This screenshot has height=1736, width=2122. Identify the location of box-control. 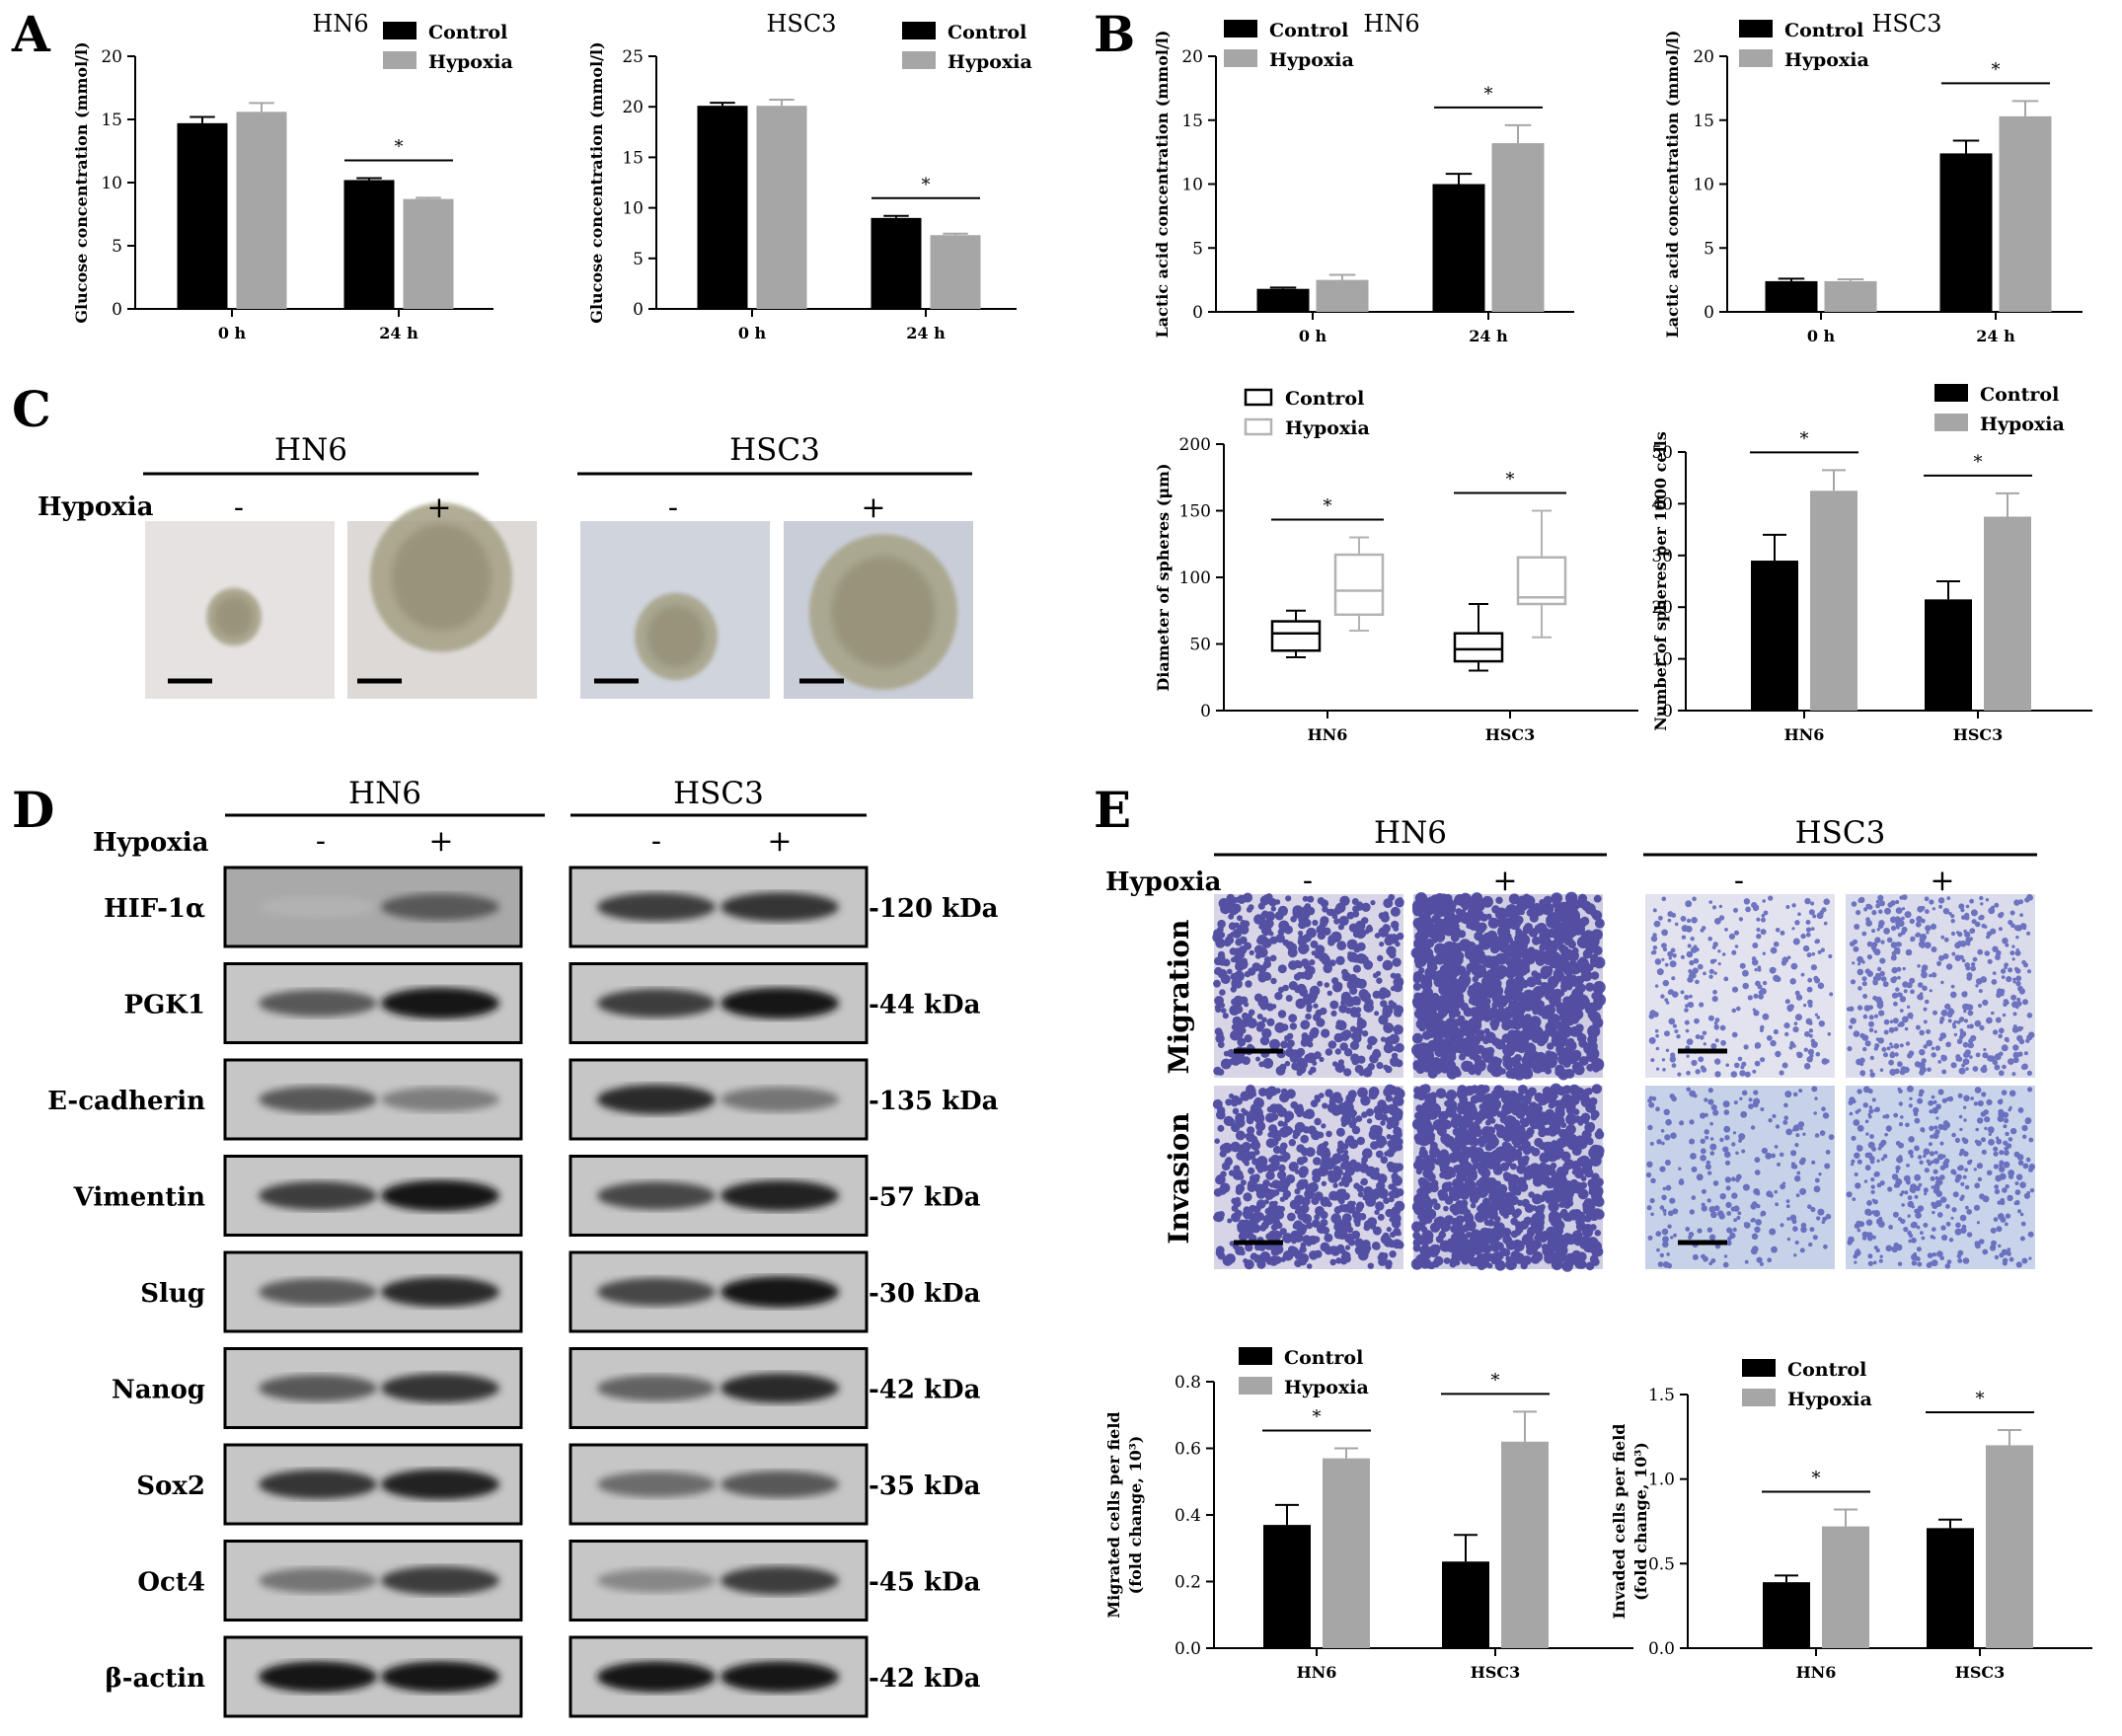
(1478, 637).